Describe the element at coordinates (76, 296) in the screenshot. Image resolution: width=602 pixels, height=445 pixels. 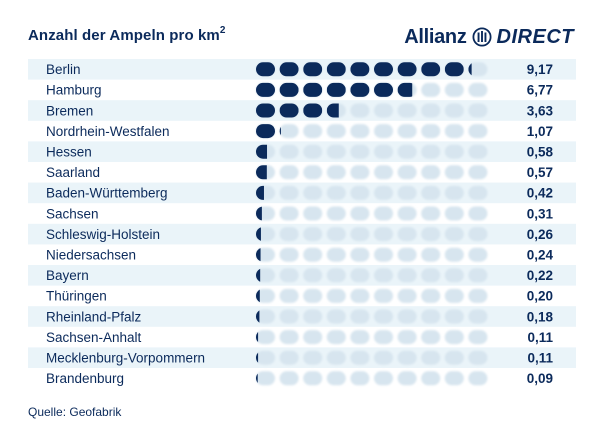
I see `category-label: Thüringen` at that location.